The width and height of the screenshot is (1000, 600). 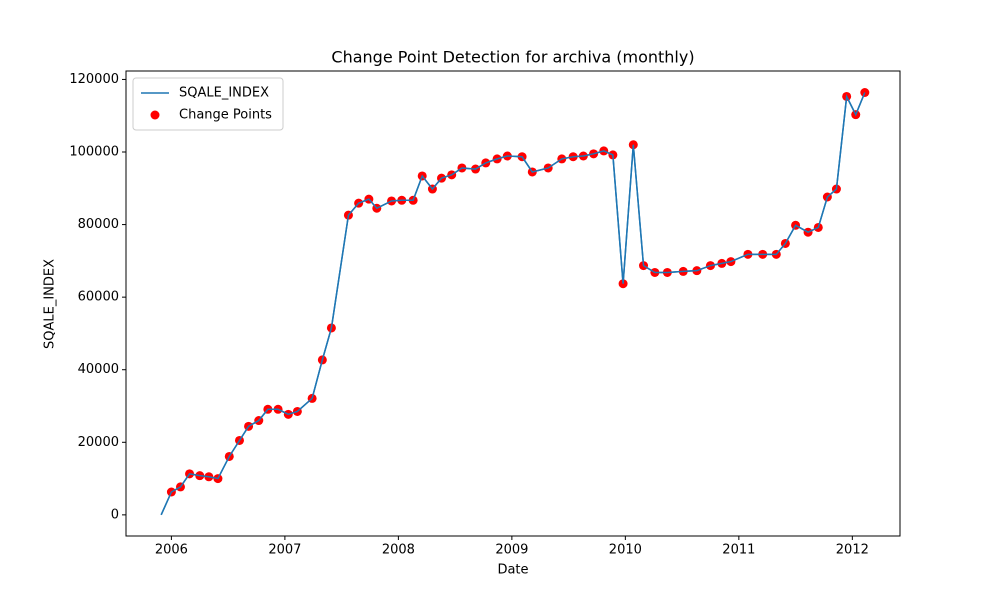 I want to click on x-axis-label: Date, so click(x=512, y=570).